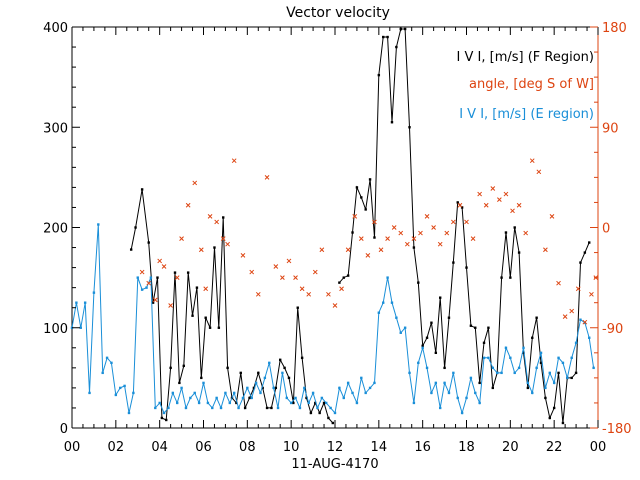  What do you see at coordinates (606, 229) in the screenshot?
I see `y-right-tick-label: 0` at bounding box center [606, 229].